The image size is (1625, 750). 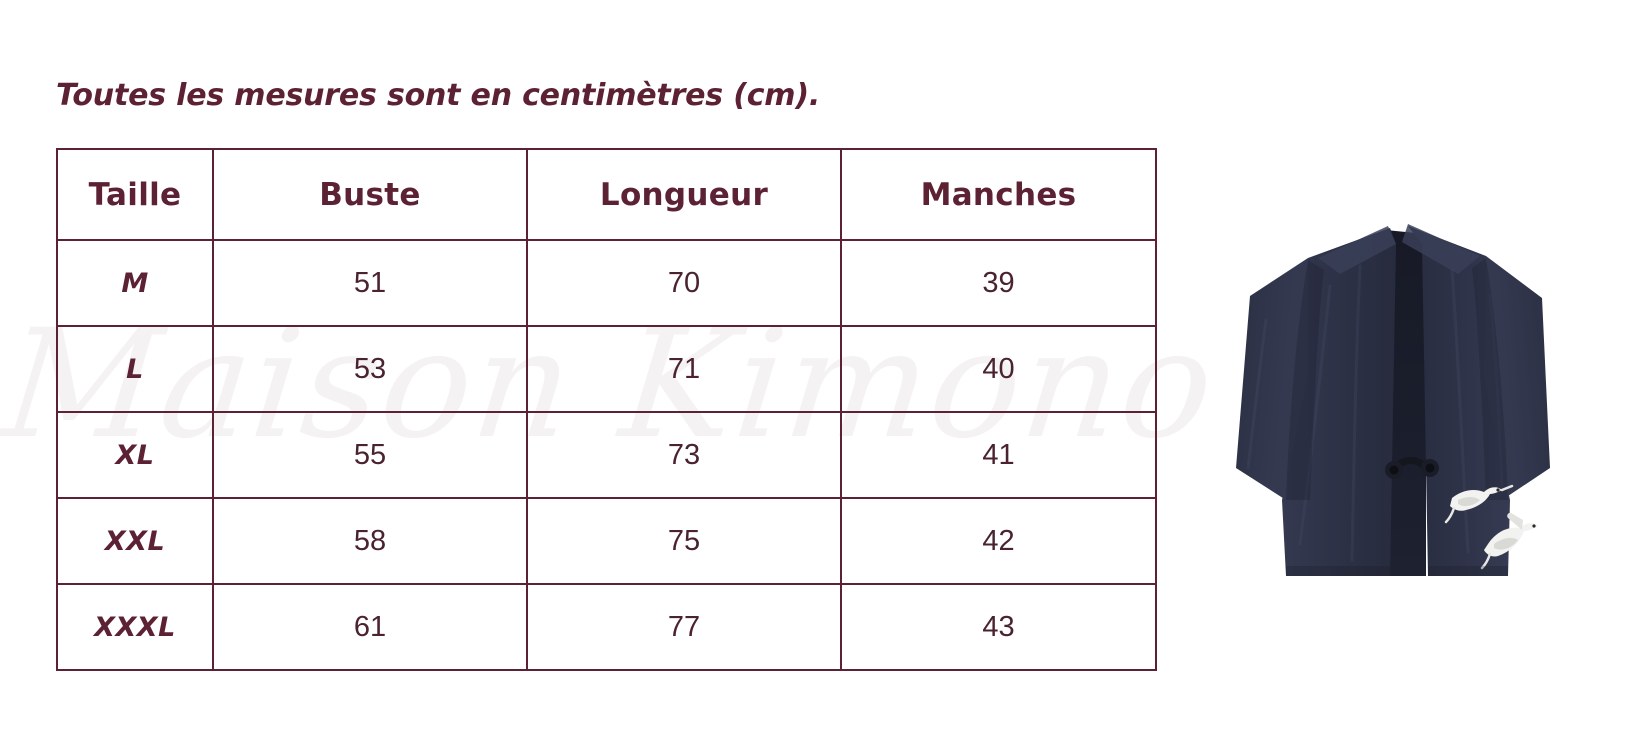 I want to click on cell-longueur: 77, so click(x=684, y=627).